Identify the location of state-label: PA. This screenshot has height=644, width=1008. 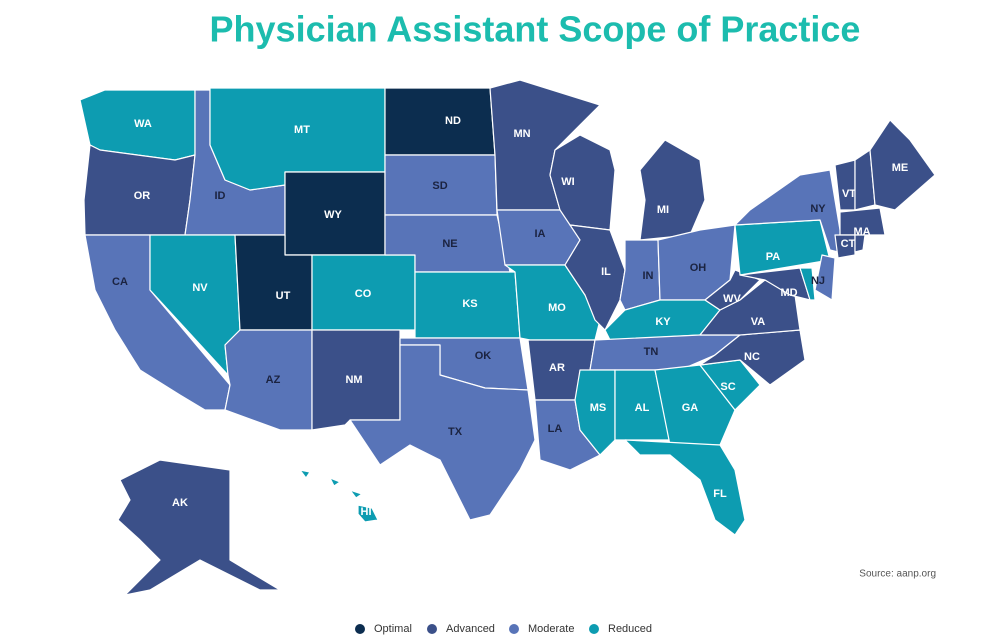
(773, 257).